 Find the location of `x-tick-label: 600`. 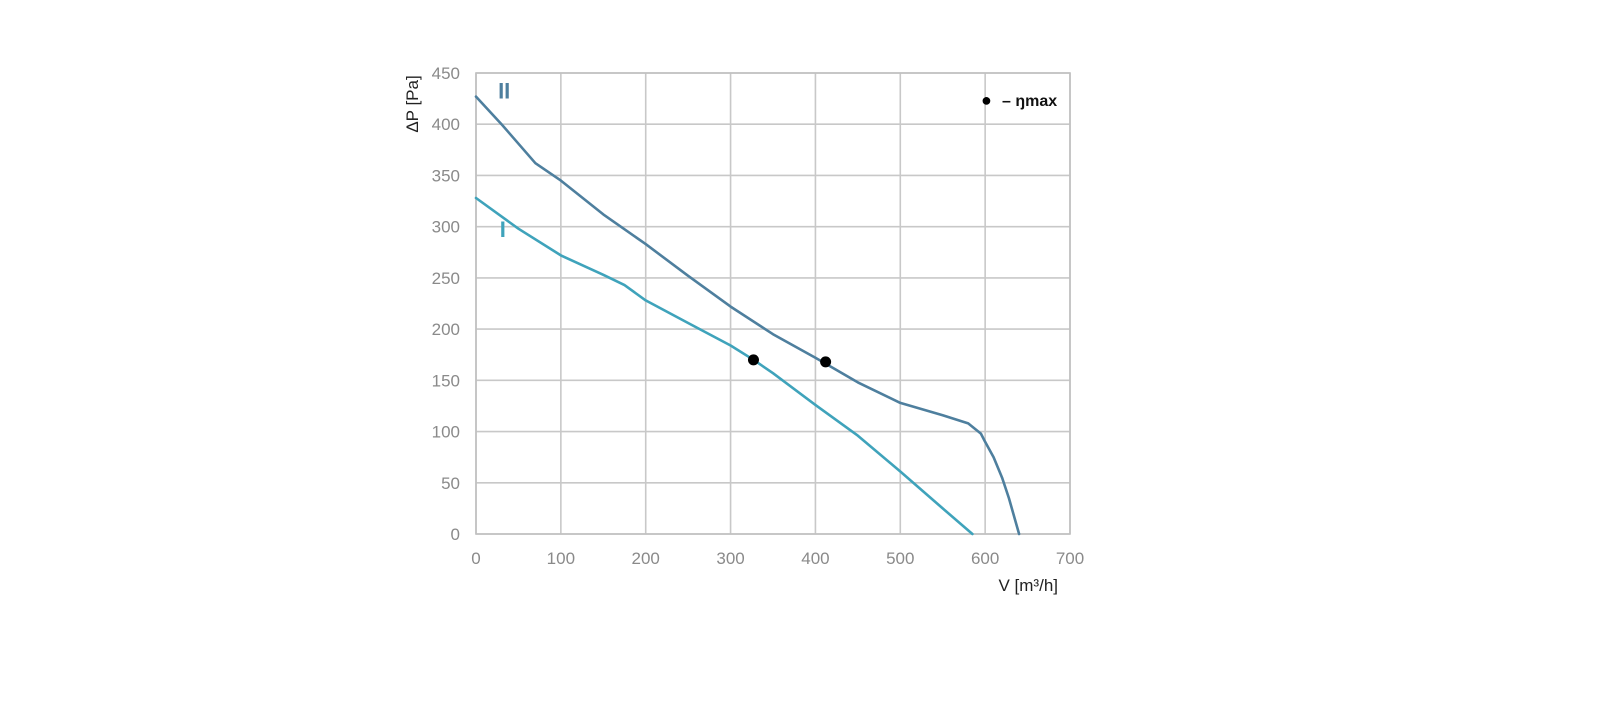

x-tick-label: 600 is located at coordinates (985, 558).